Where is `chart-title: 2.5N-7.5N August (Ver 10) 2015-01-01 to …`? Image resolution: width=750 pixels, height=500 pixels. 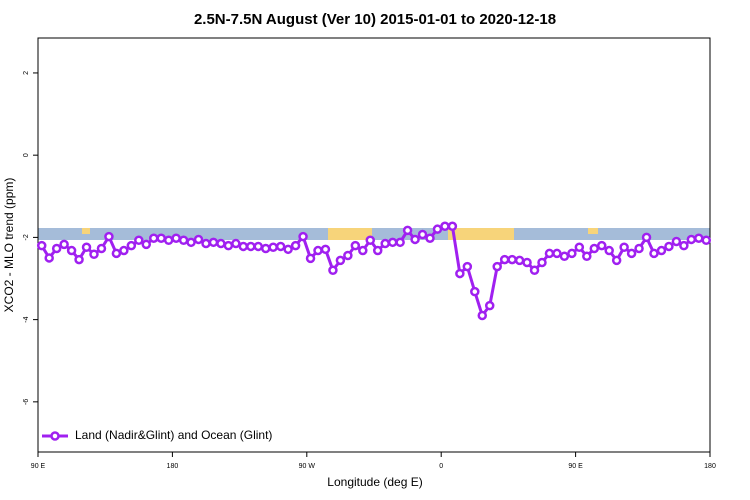
chart-title: 2.5N-7.5N August (Ver 10) 2015-01-01 to … is located at coordinates (375, 19).